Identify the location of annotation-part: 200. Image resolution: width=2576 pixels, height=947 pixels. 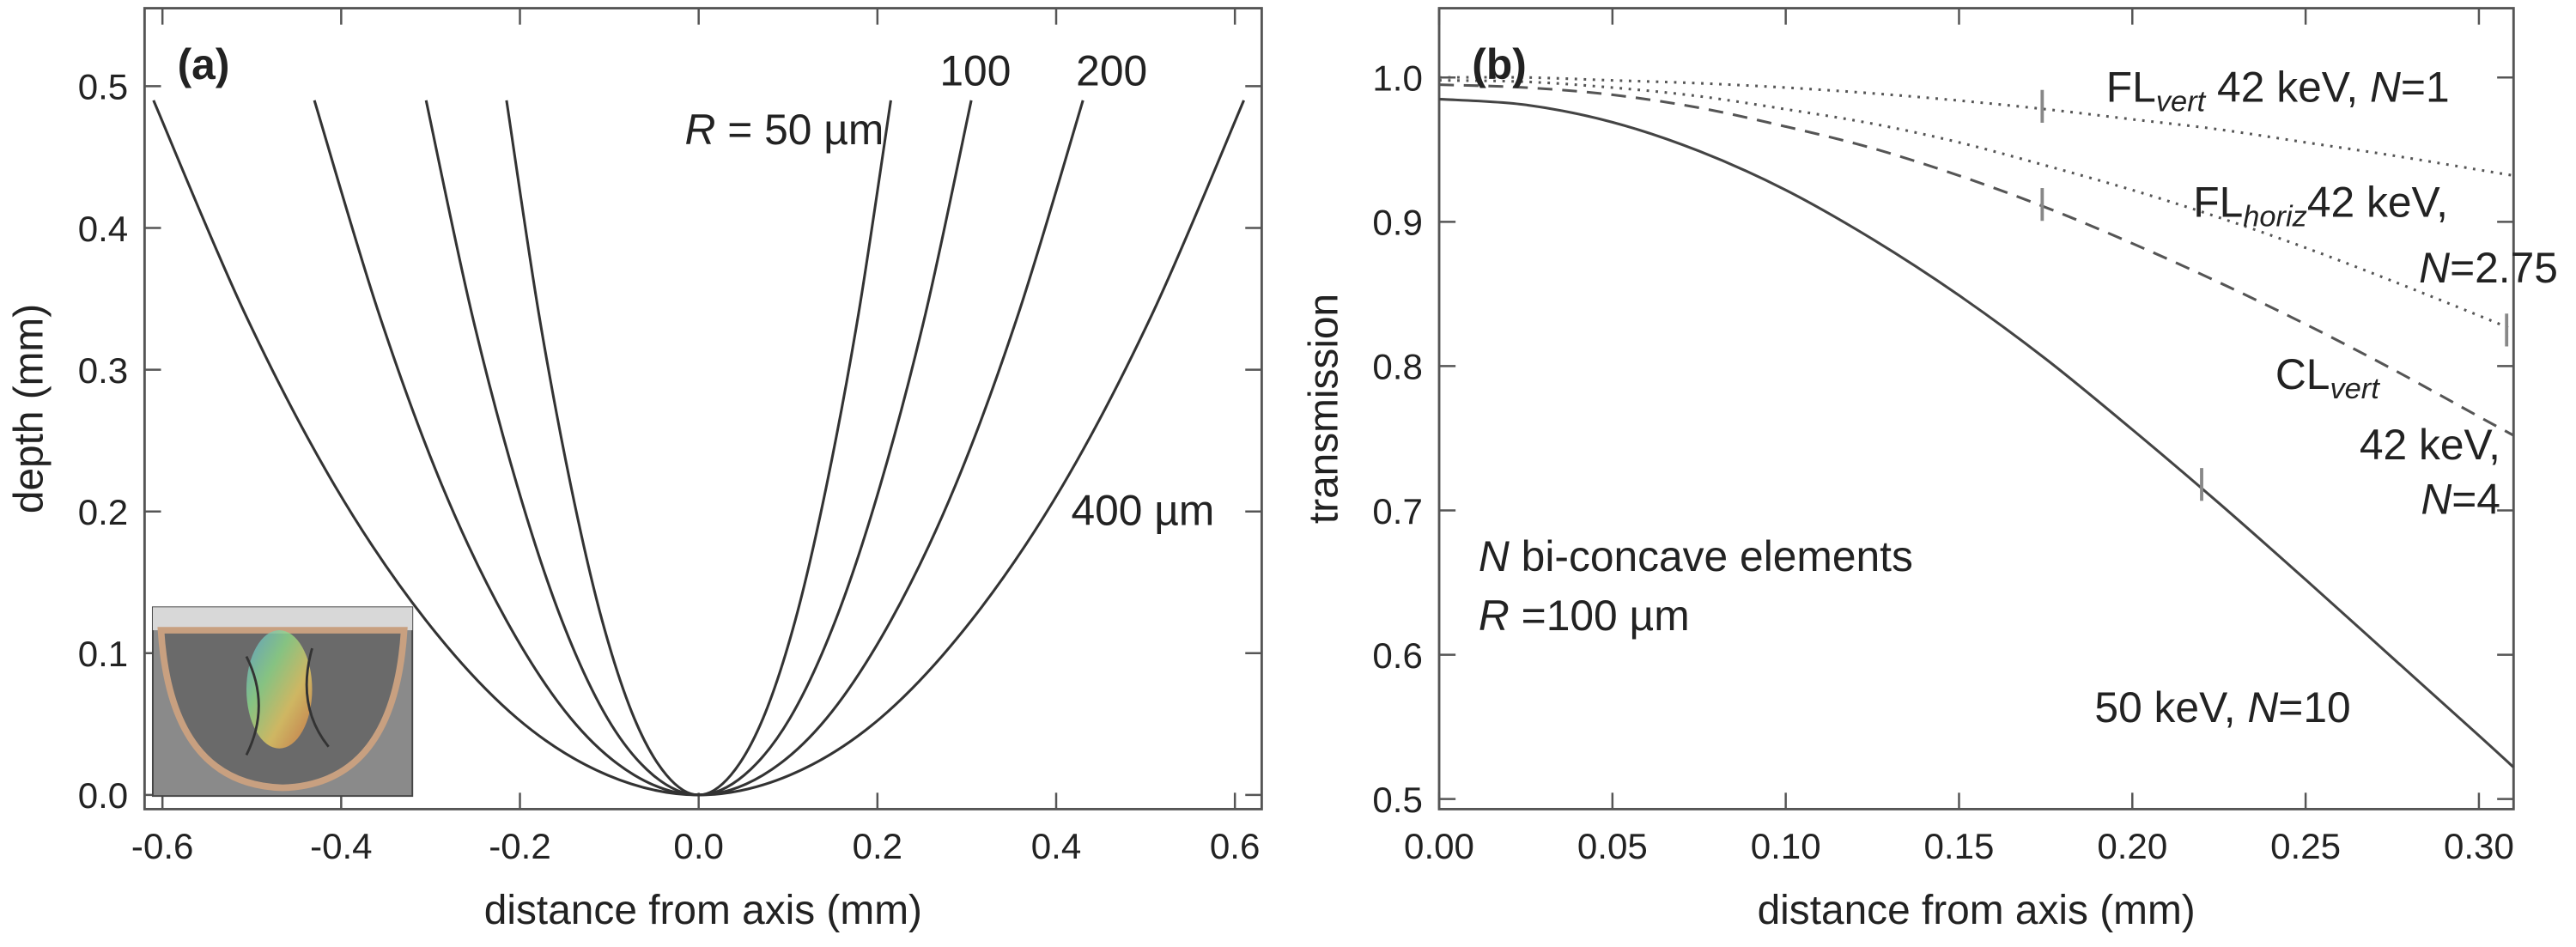
(1111, 70).